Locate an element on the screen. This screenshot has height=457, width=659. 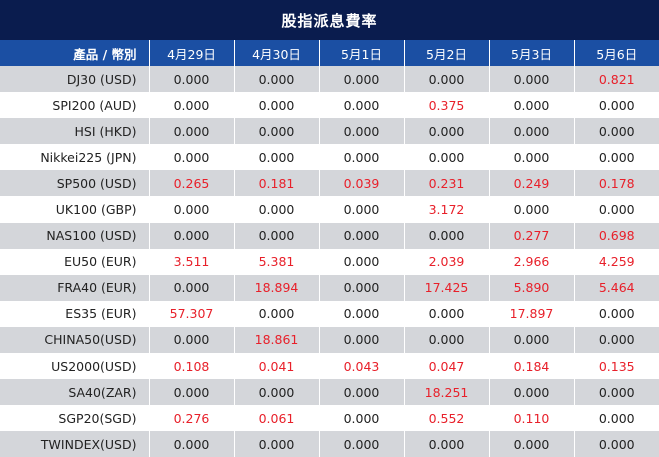
column-header-date: 5月3日 is located at coordinates (532, 53).